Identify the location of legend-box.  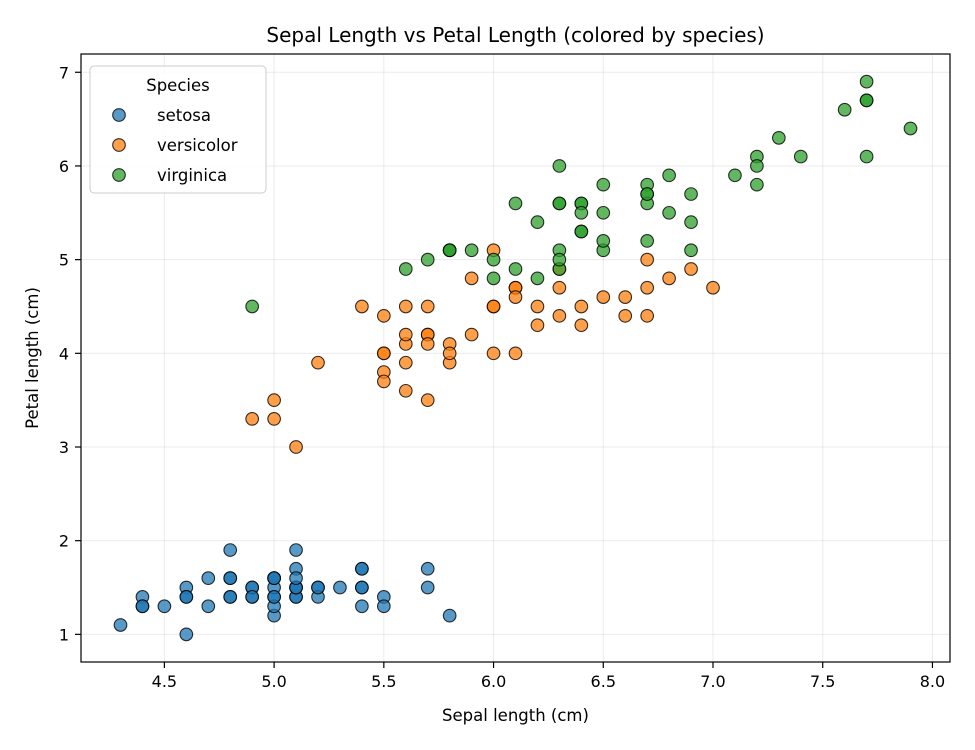
(178, 129).